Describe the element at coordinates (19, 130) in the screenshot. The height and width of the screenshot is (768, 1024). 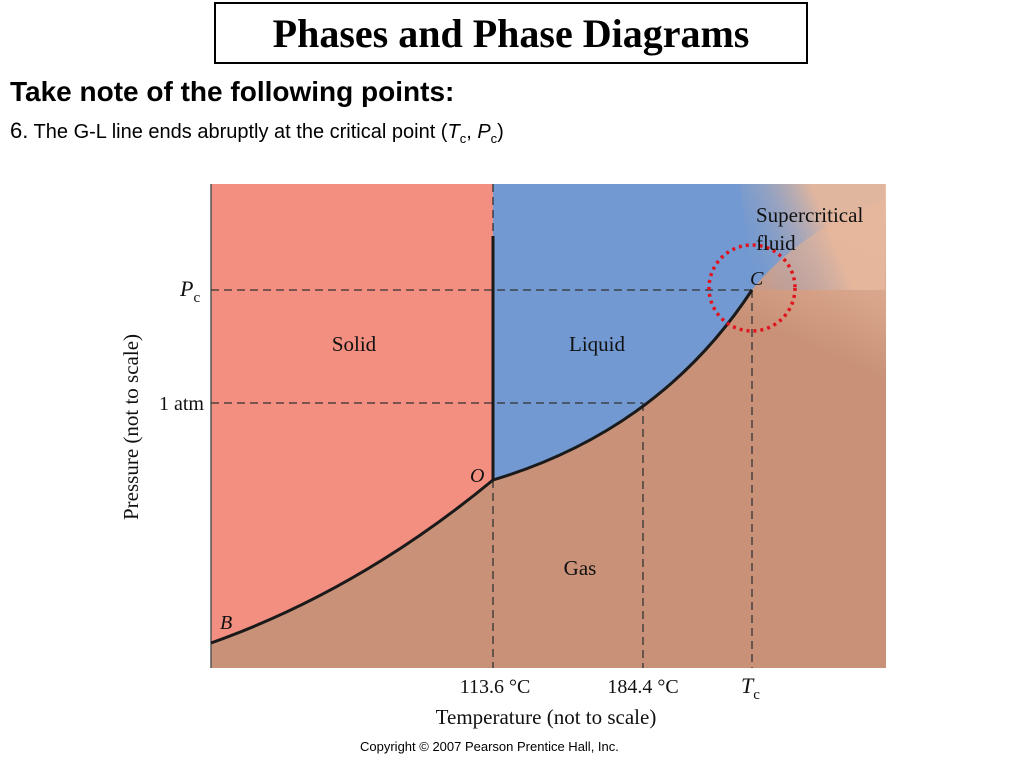
I see `point-number: 6.` at that location.